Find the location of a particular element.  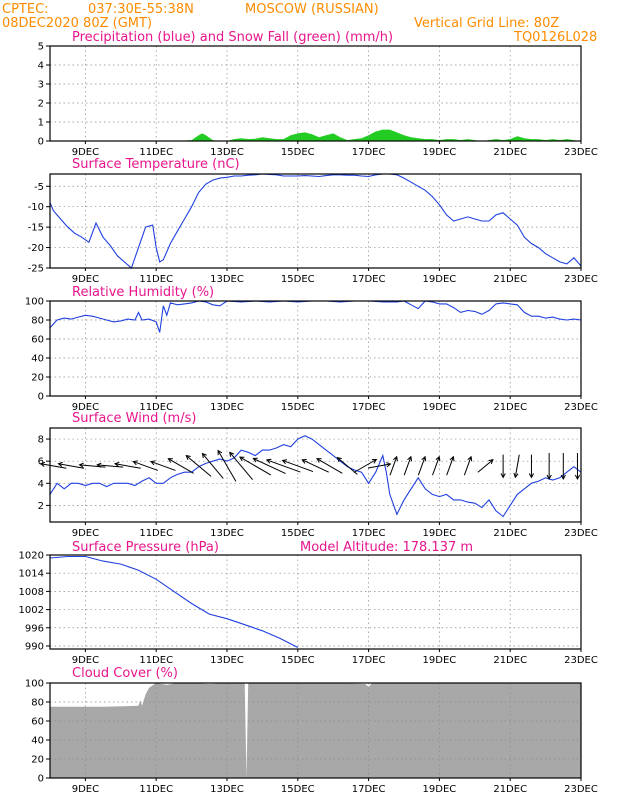

cloud-cover-area is located at coordinates (315, 730).